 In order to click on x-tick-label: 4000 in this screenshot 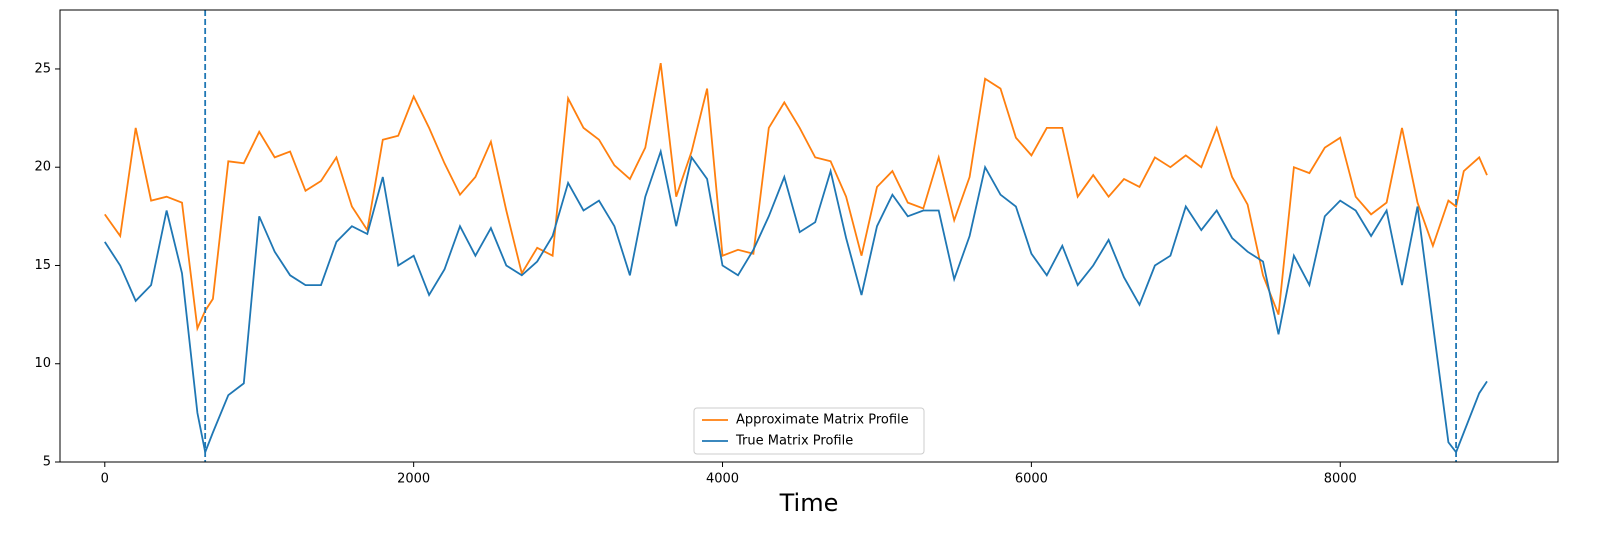, I will do `click(722, 479)`.